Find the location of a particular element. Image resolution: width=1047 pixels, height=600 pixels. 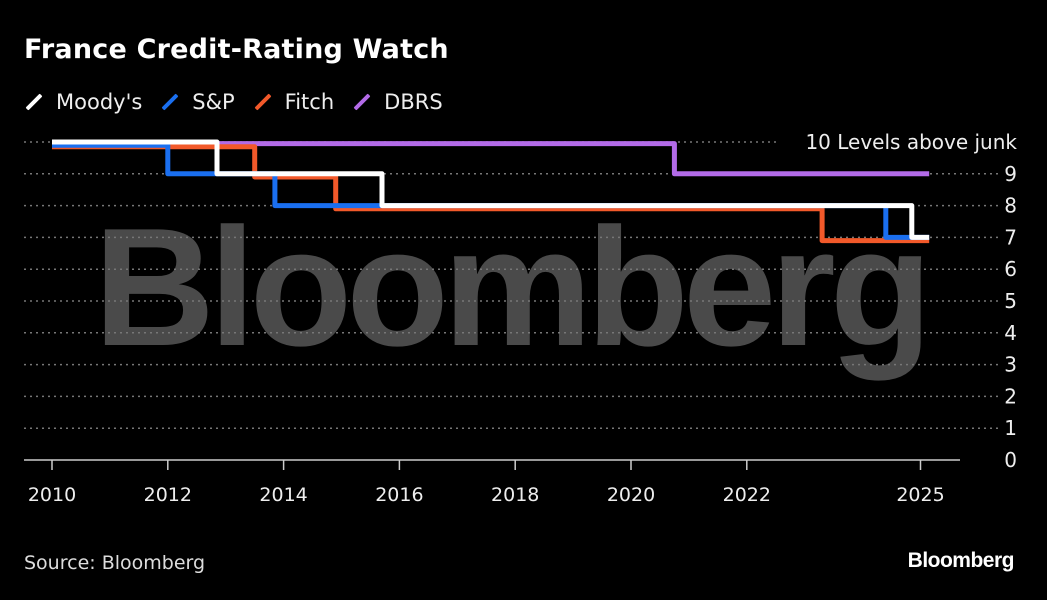

x-tick-label: 2025 is located at coordinates (920, 495).